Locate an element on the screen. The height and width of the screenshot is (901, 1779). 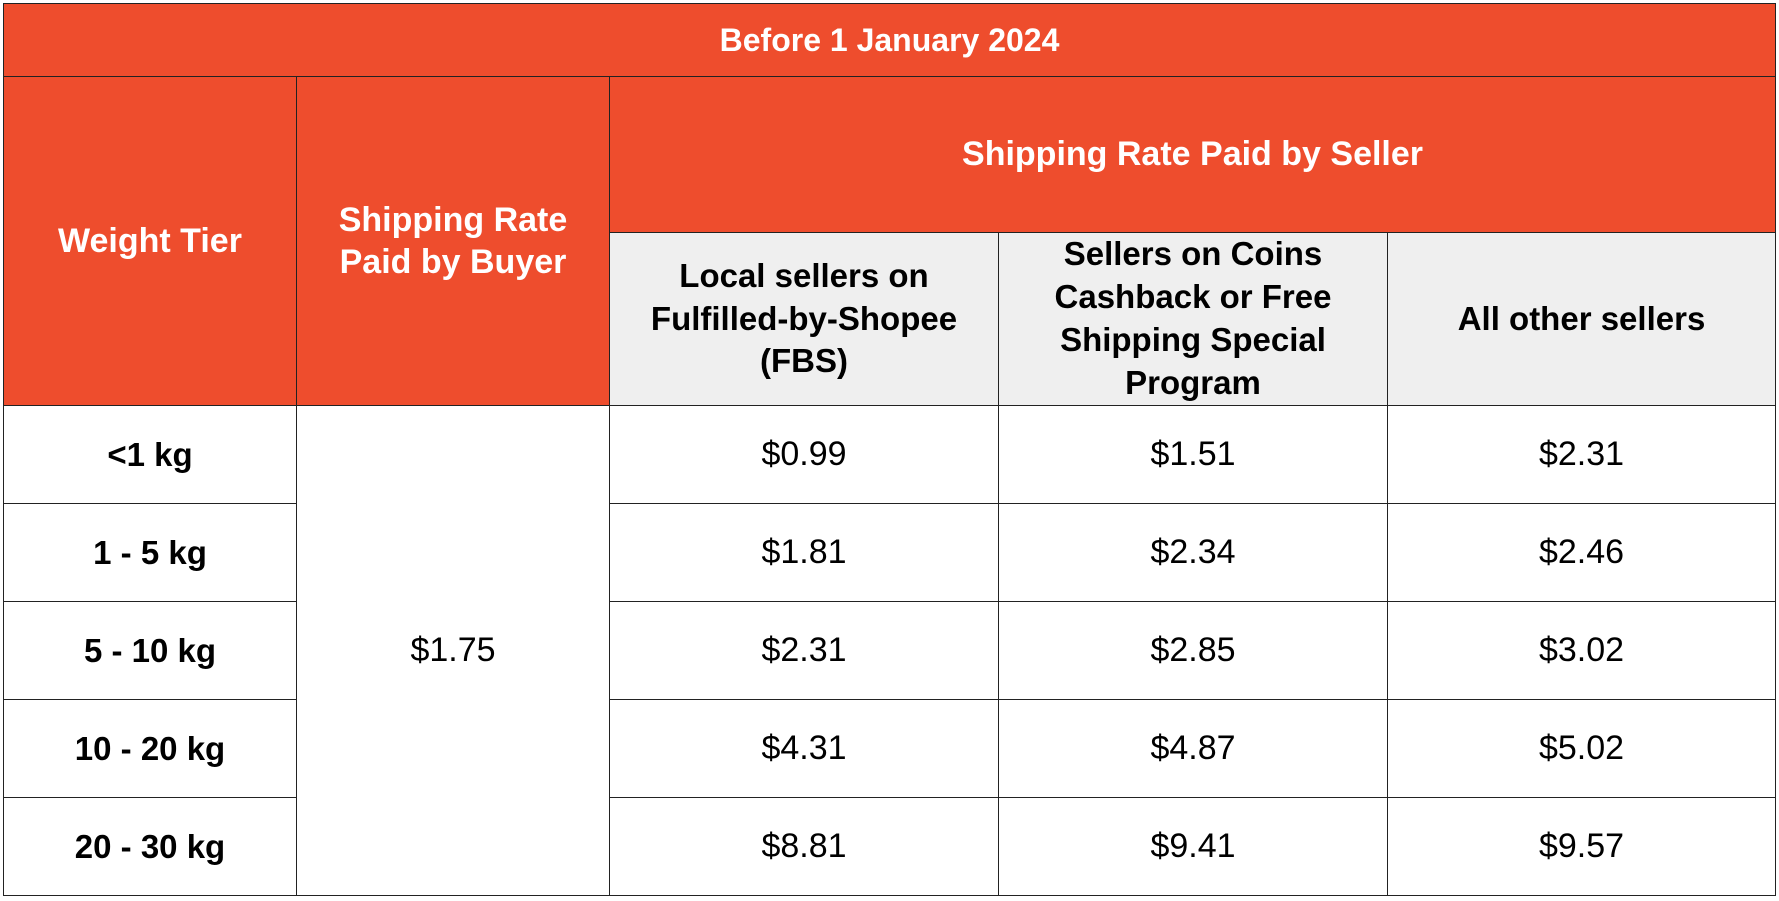
buyer-rate-header: Shipping Rate Paid by Buyer is located at coordinates (453, 241).